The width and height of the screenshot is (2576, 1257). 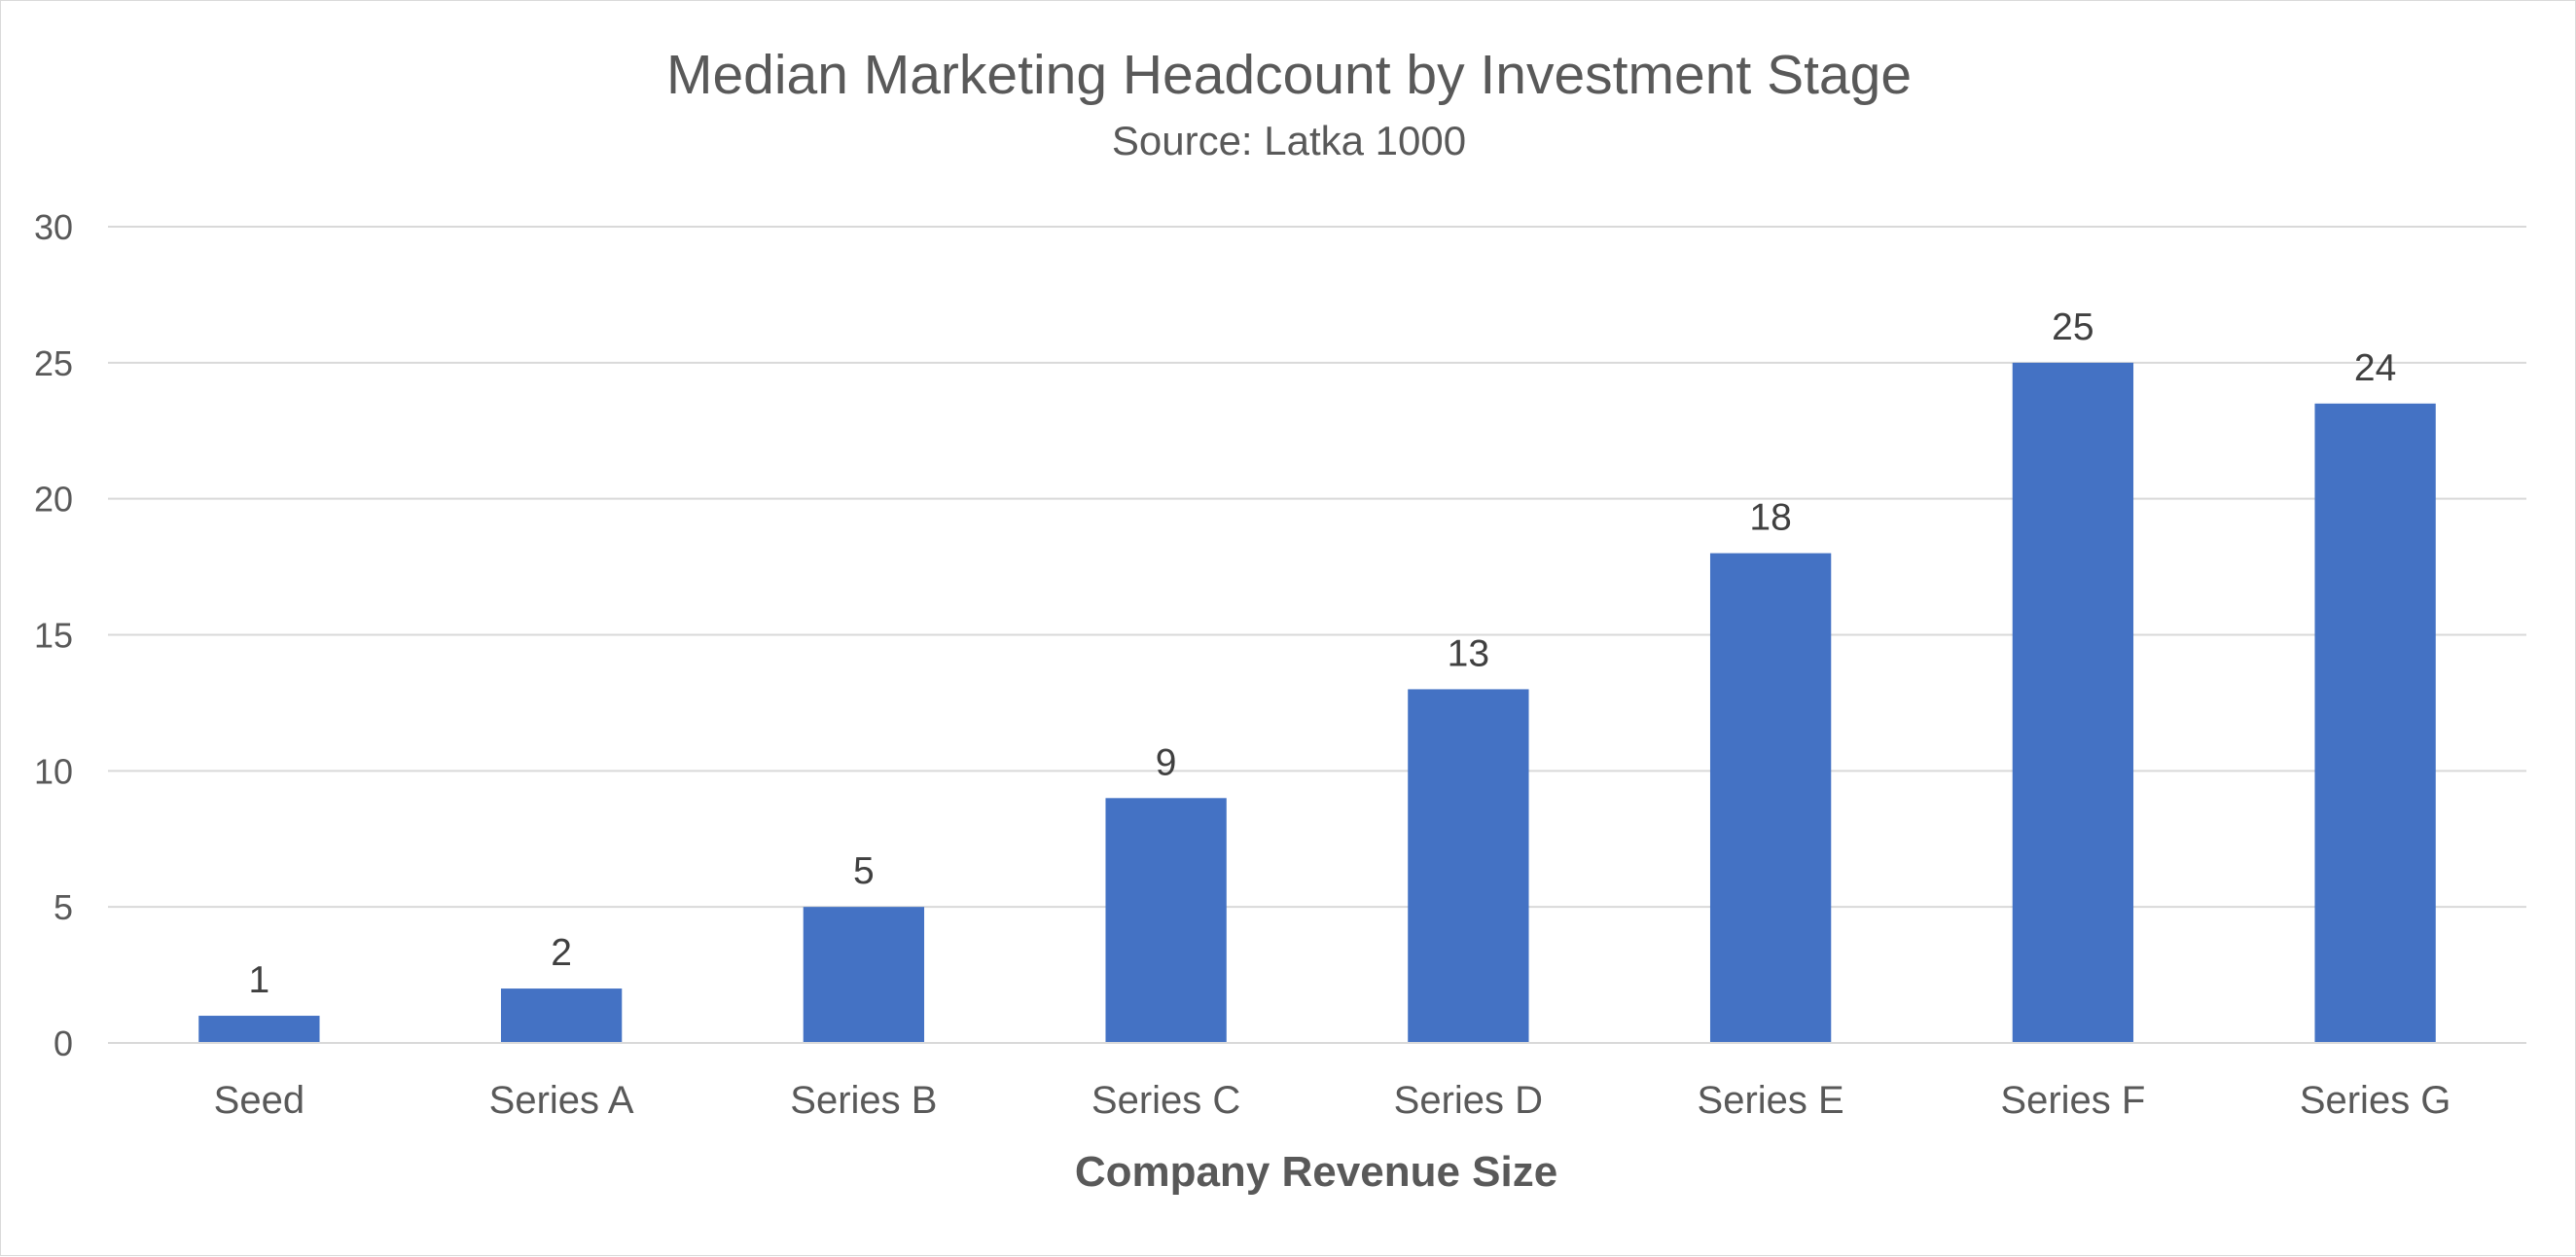 What do you see at coordinates (561, 1015) in the screenshot?
I see `bar-series-a` at bounding box center [561, 1015].